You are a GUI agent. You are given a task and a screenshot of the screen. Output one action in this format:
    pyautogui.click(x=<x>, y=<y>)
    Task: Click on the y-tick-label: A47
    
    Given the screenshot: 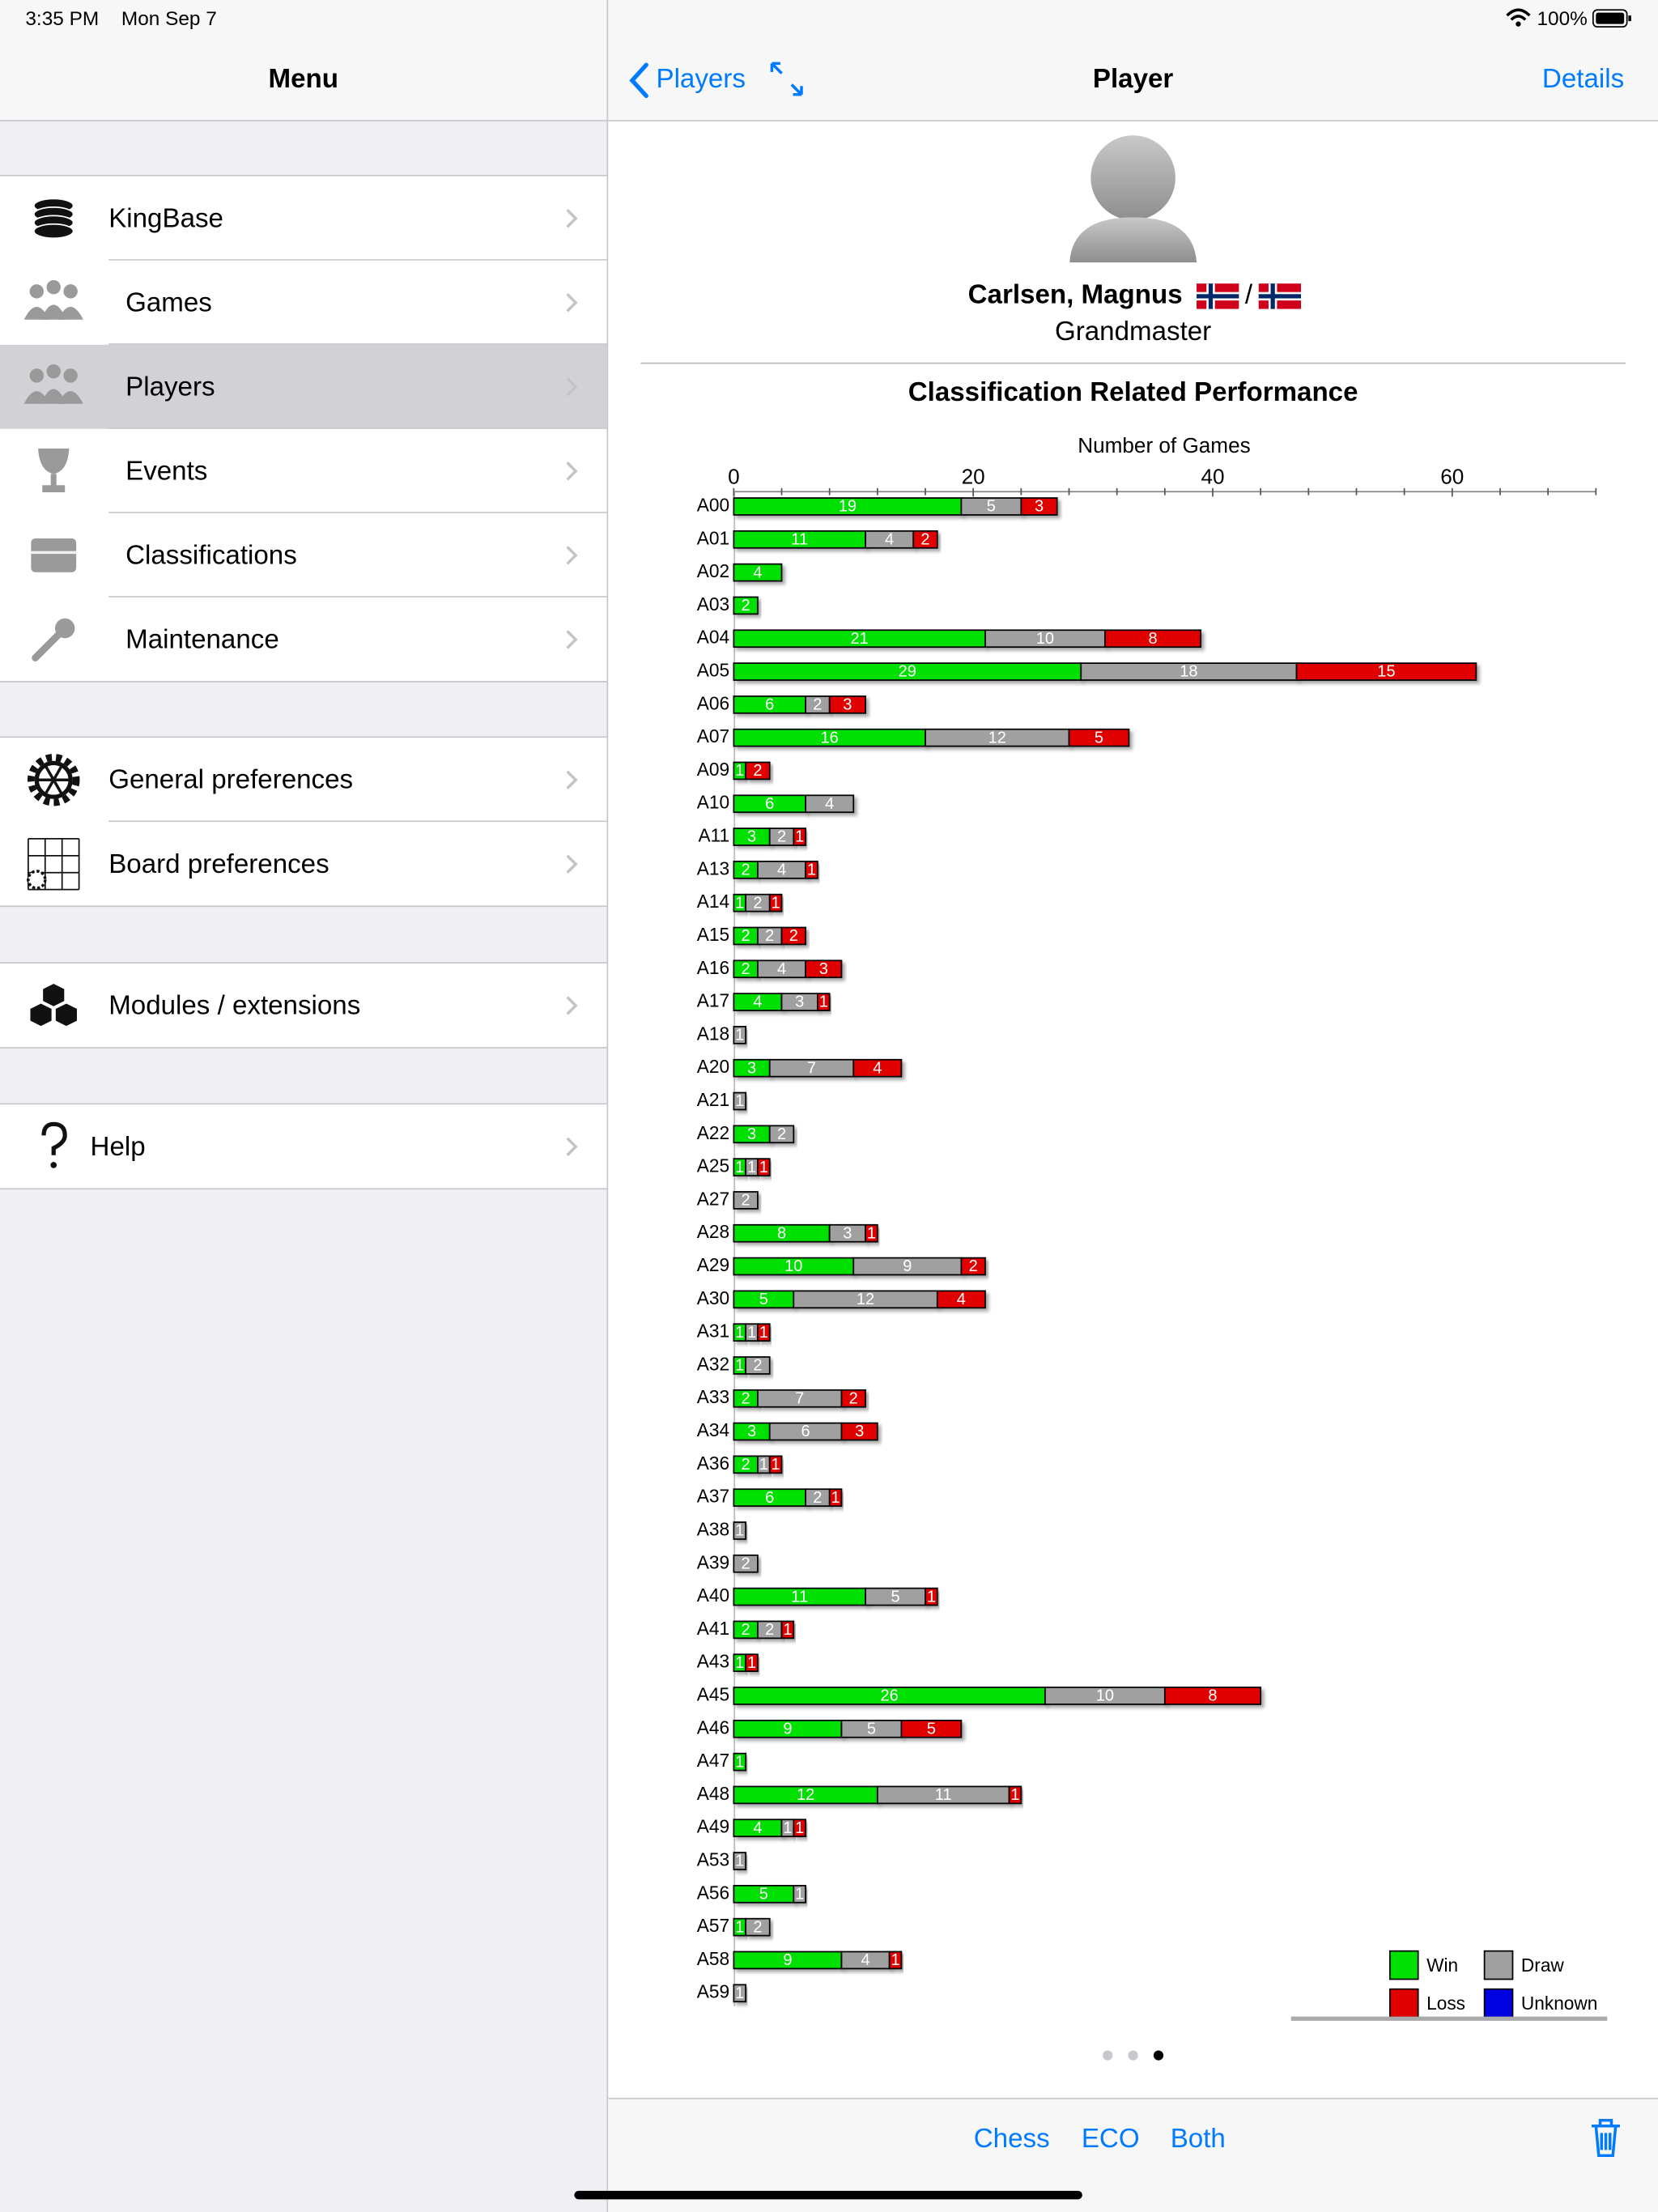 What is the action you would take?
    pyautogui.click(x=713, y=1761)
    